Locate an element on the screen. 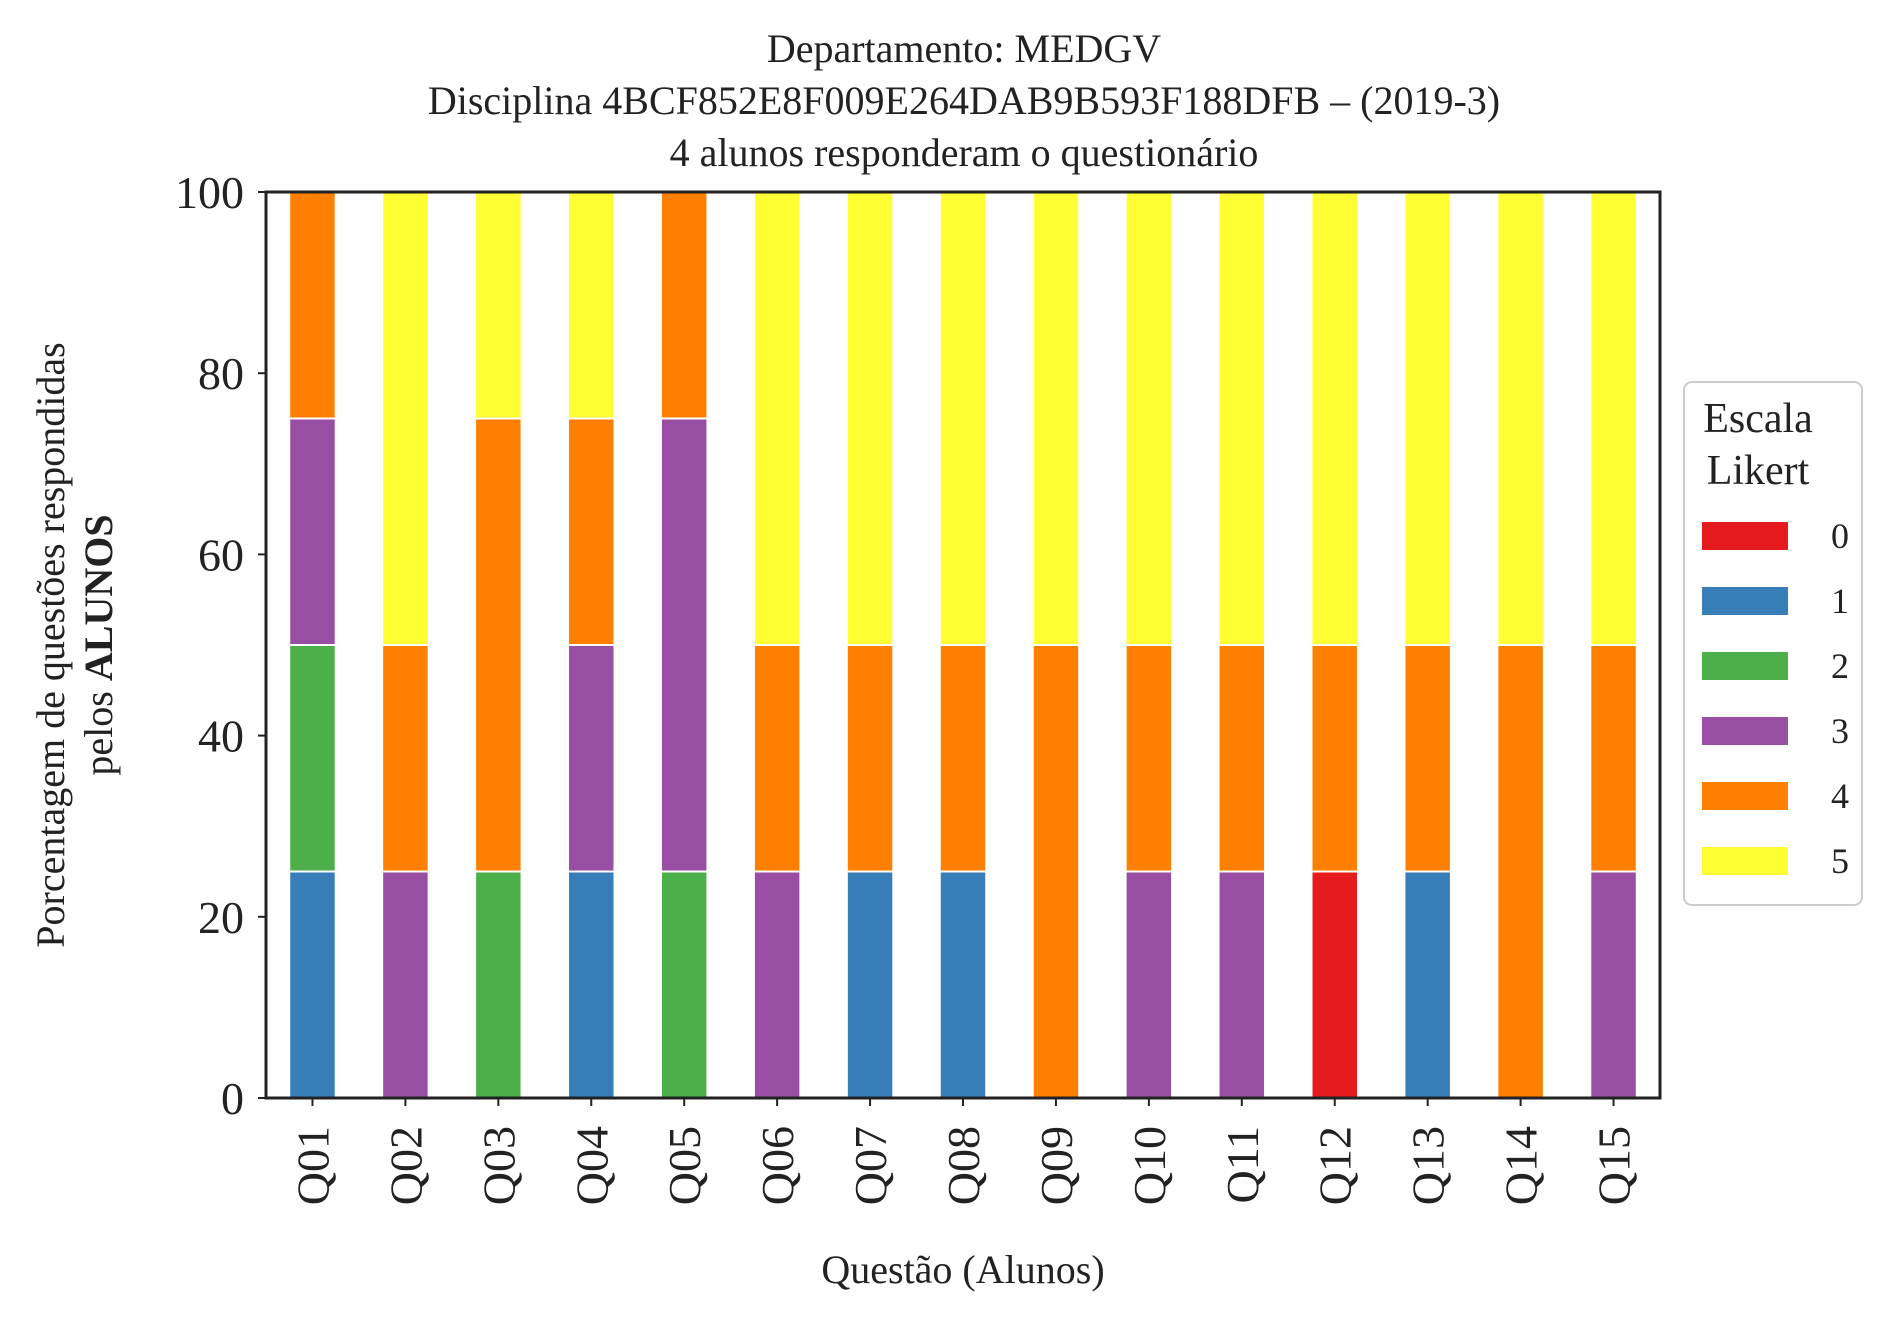  x-tick-label-Q05: Q05 is located at coordinates (684, 1165).